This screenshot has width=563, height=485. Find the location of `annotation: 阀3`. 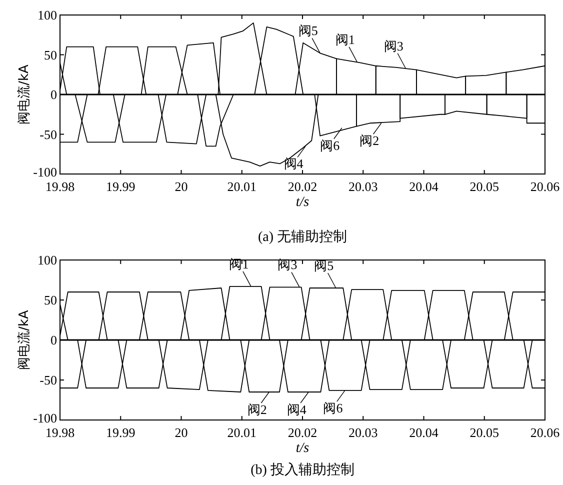

annotation: 阀3 is located at coordinates (394, 46).